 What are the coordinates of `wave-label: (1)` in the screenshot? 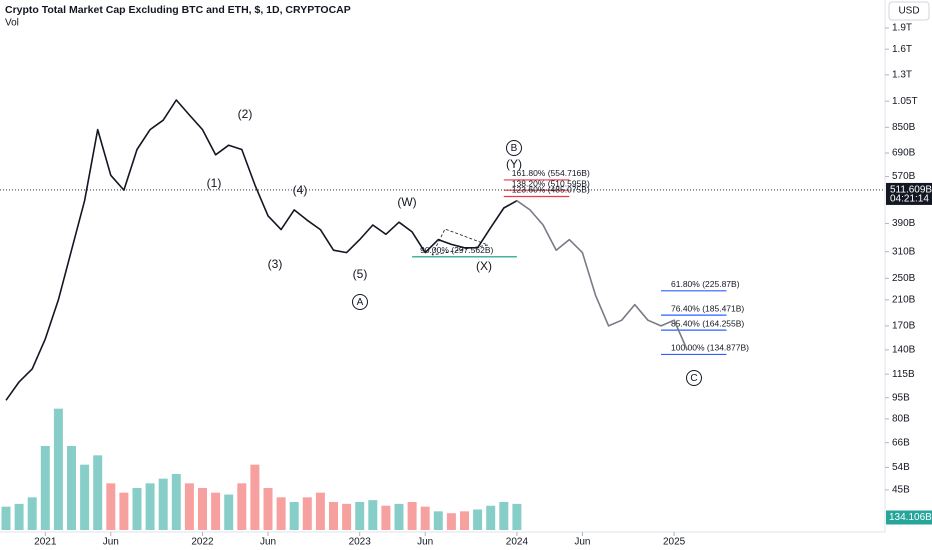 It's located at (214, 183).